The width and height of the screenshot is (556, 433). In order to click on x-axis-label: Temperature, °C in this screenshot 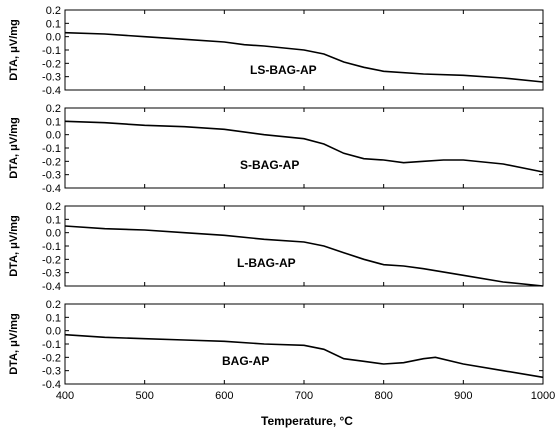, I will do `click(307, 421)`.